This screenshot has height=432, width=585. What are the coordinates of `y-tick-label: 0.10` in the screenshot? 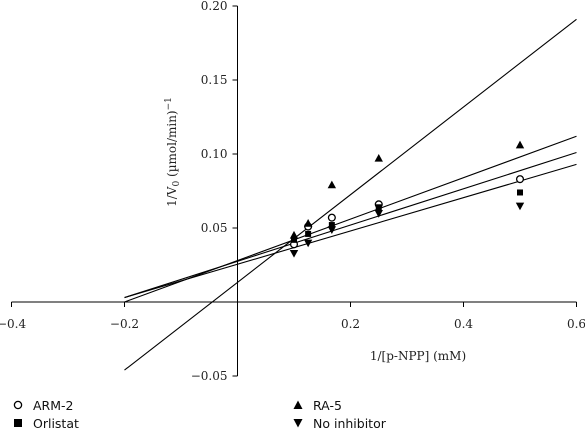 It's located at (214, 154).